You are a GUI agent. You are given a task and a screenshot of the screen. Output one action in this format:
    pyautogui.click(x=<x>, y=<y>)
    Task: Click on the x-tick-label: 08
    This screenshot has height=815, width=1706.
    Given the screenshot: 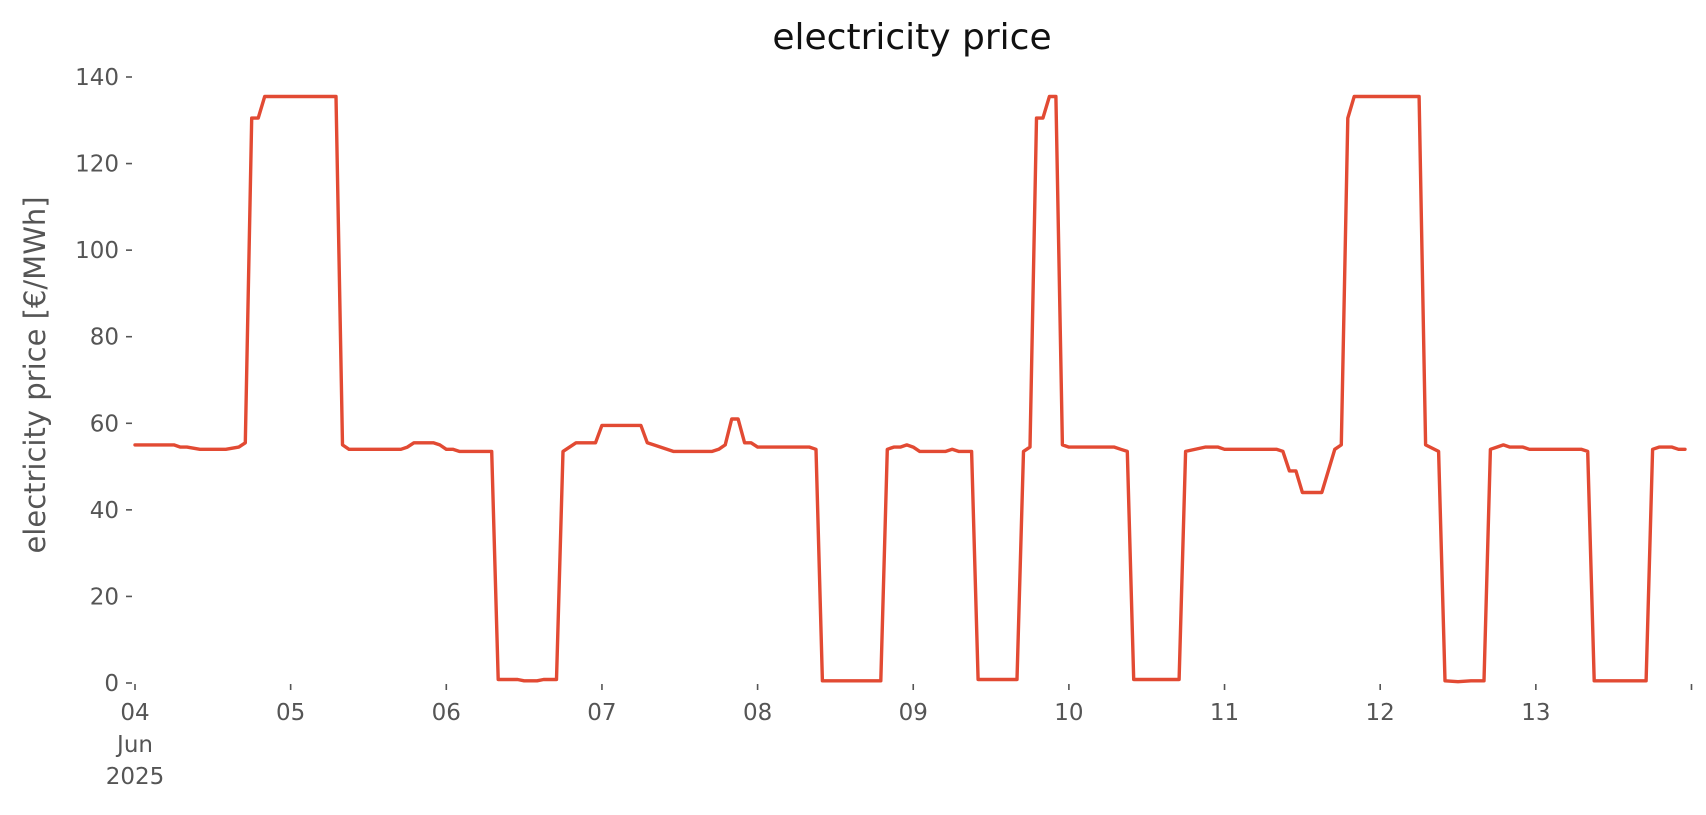 What is the action you would take?
    pyautogui.click(x=757, y=713)
    